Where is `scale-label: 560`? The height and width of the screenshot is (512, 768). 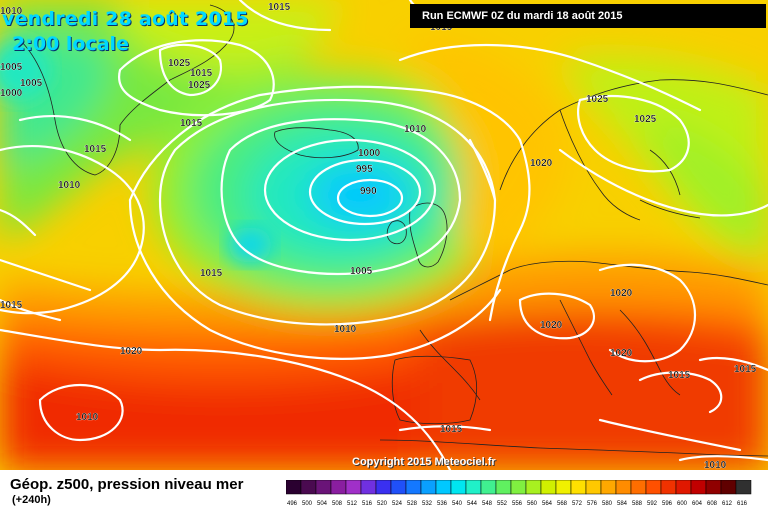
scale-label: 560 is located at coordinates (532, 504).